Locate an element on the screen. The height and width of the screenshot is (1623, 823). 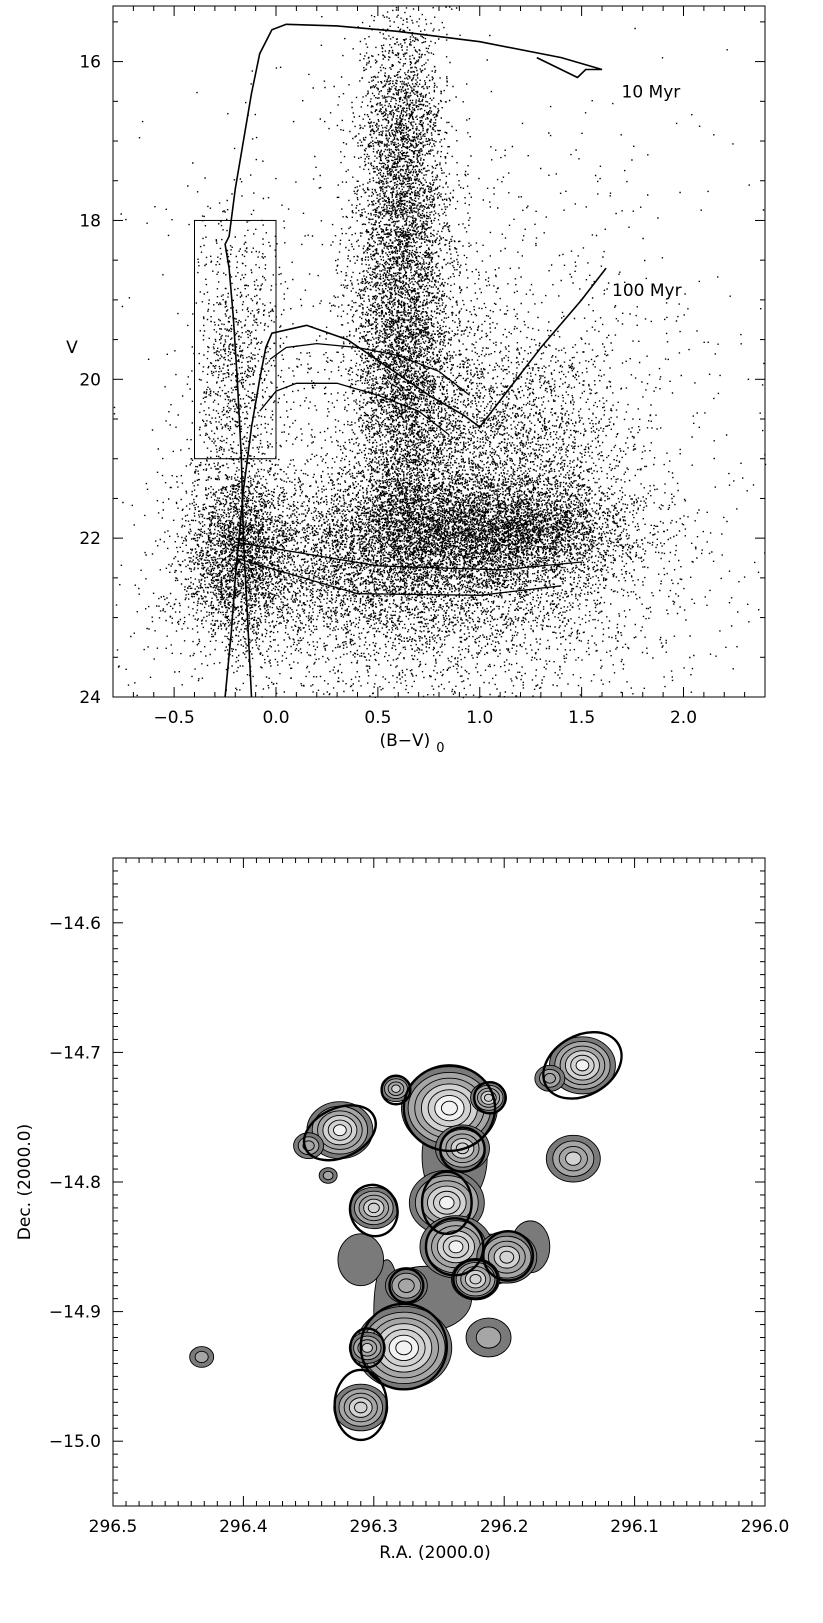
y-tick-label: 20 is located at coordinates (90, 380).